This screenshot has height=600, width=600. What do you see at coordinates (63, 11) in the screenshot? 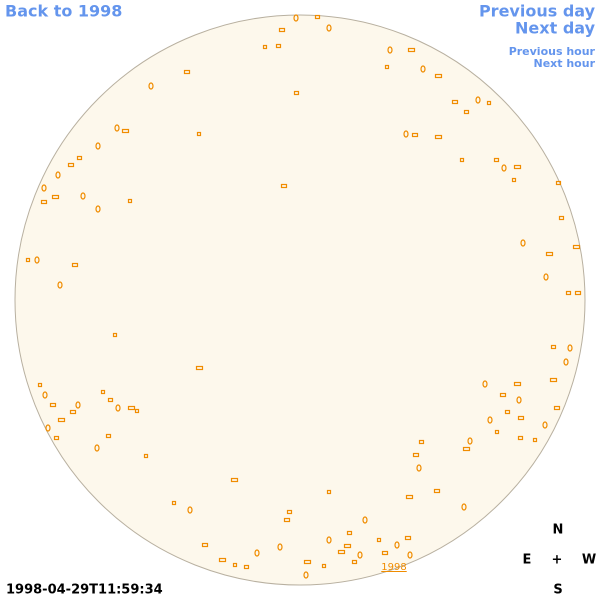
I see `back-link: Back to 1998` at bounding box center [63, 11].